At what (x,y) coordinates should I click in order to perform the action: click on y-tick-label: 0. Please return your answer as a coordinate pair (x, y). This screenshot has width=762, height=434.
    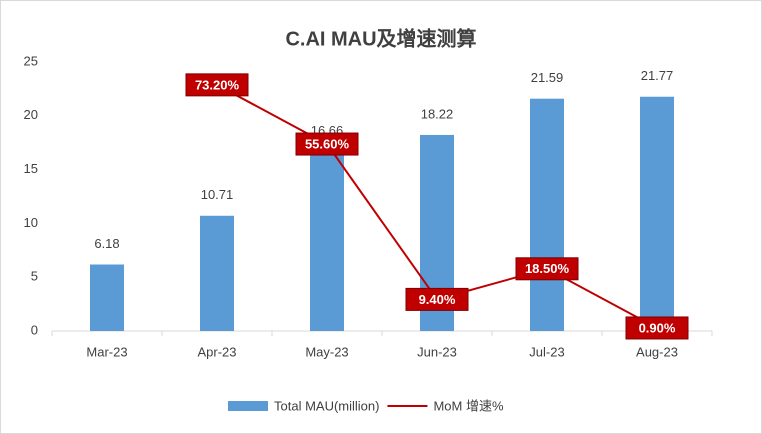
    Looking at the image, I should click on (34, 329).